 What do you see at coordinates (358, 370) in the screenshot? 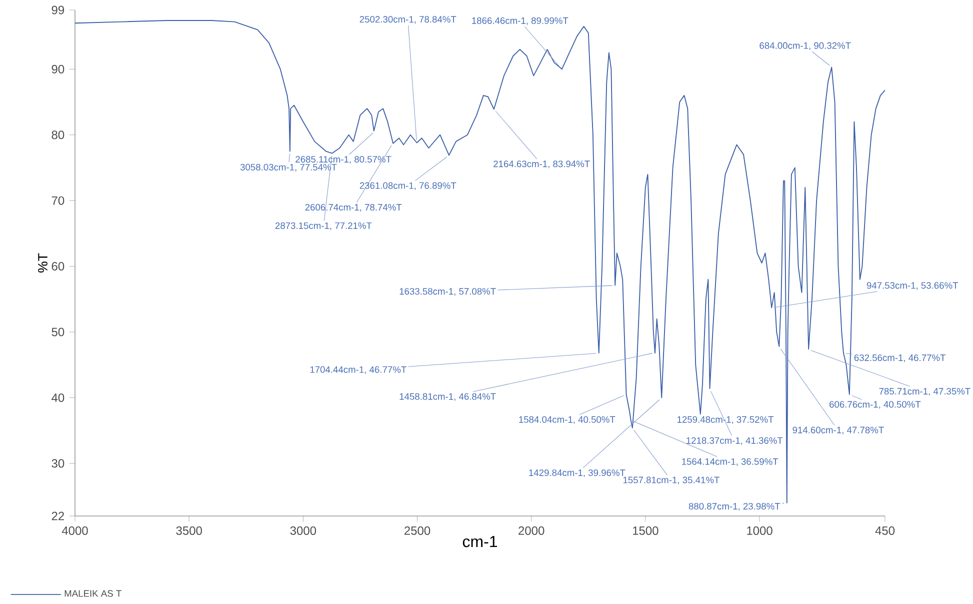
I see `annotation: 1704.44cm-1, 46.77%T` at bounding box center [358, 370].